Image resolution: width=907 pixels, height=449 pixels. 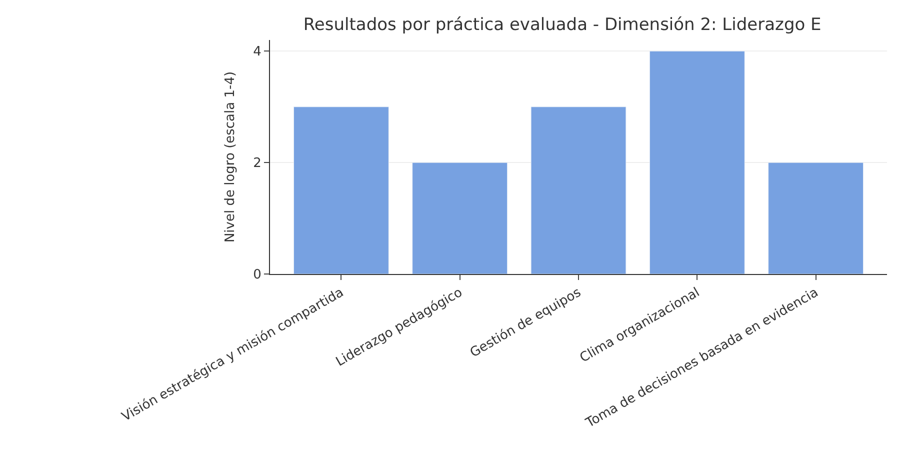 I want to click on y-tick-label: 0, so click(x=257, y=275).